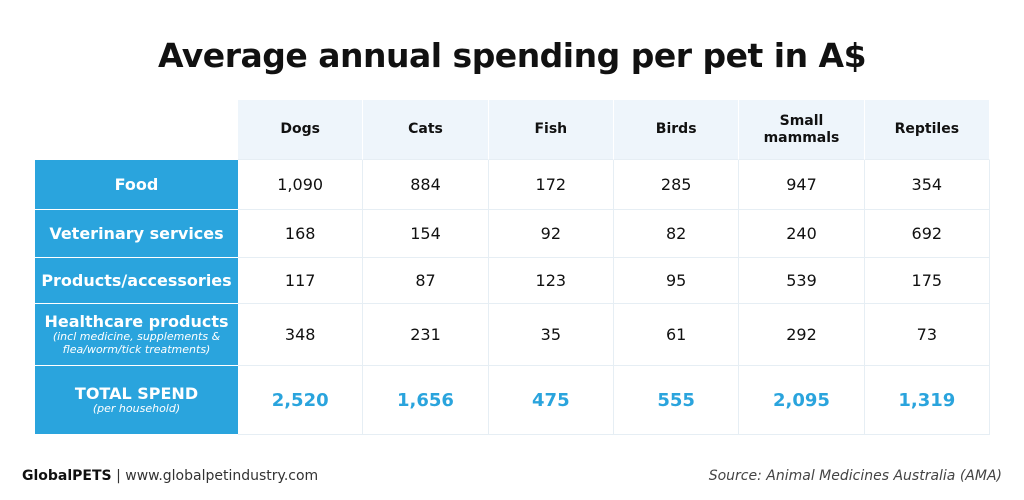 The height and width of the screenshot is (500, 1024). Describe the element at coordinates (301, 234) in the screenshot. I see `value-cell: 168` at that location.